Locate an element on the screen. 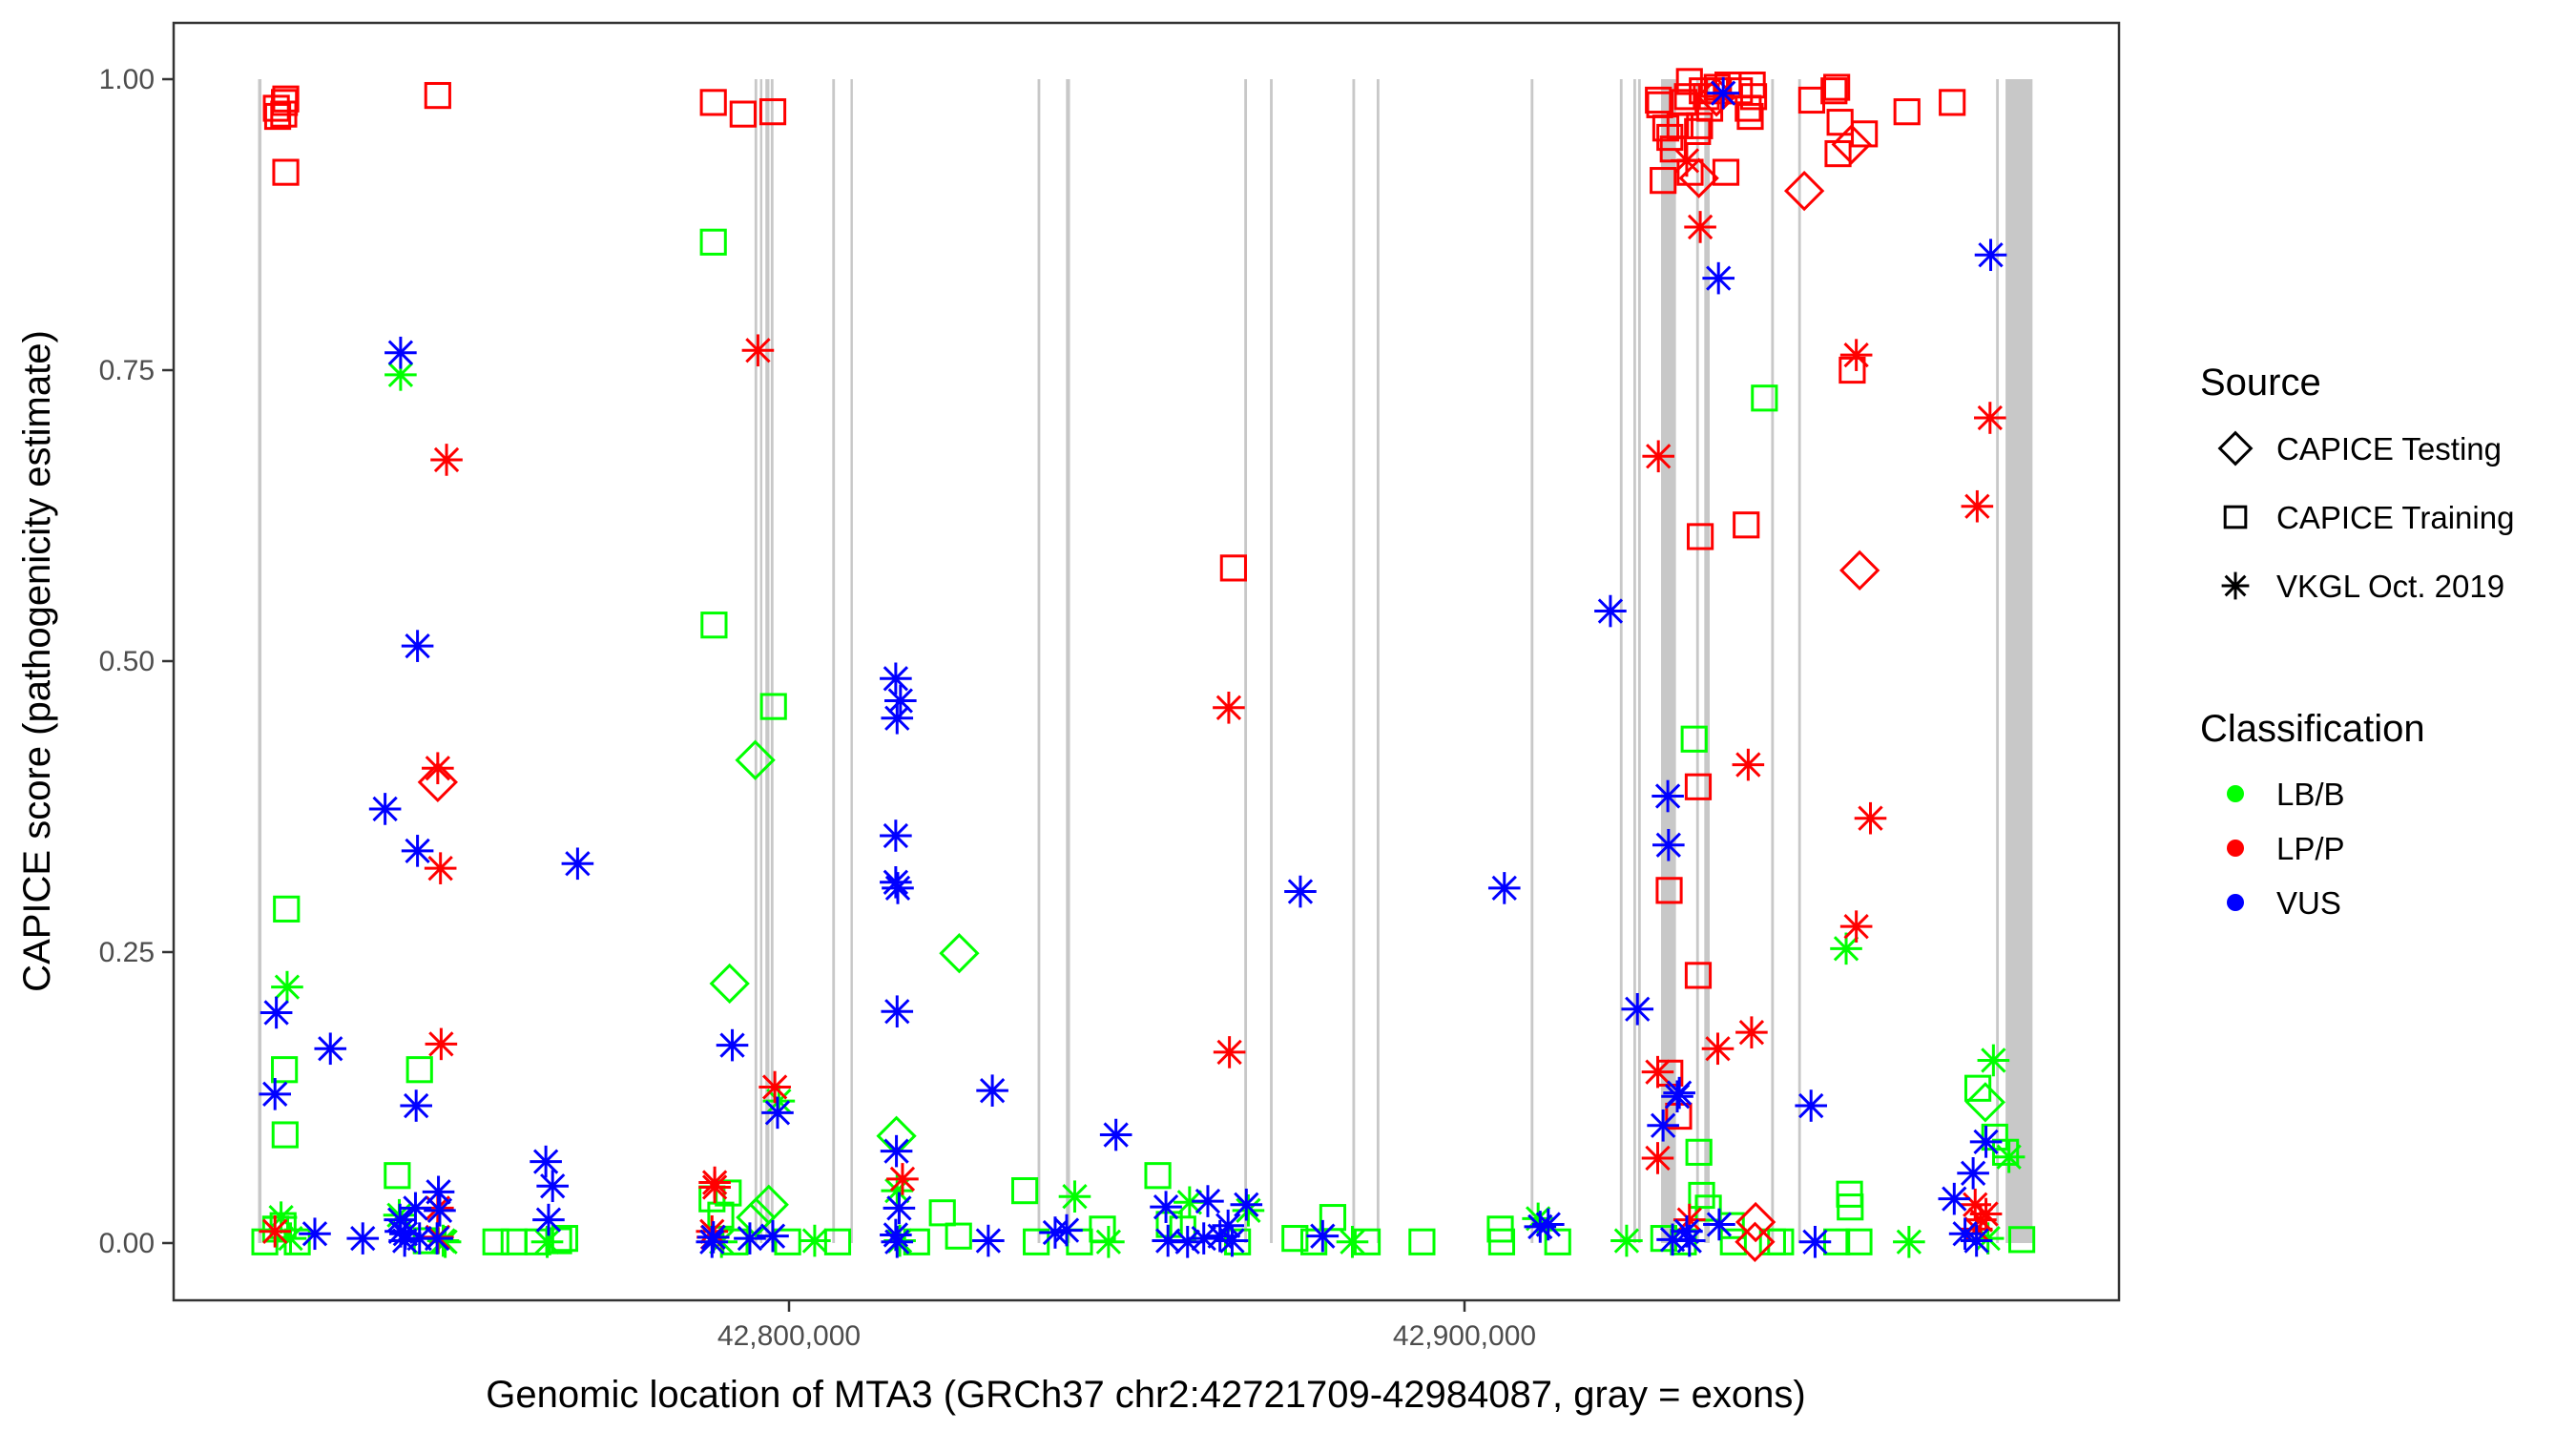 The height and width of the screenshot is (1431, 2576). legend-item-diamond: CAPICE Testing is located at coordinates (2359, 448).